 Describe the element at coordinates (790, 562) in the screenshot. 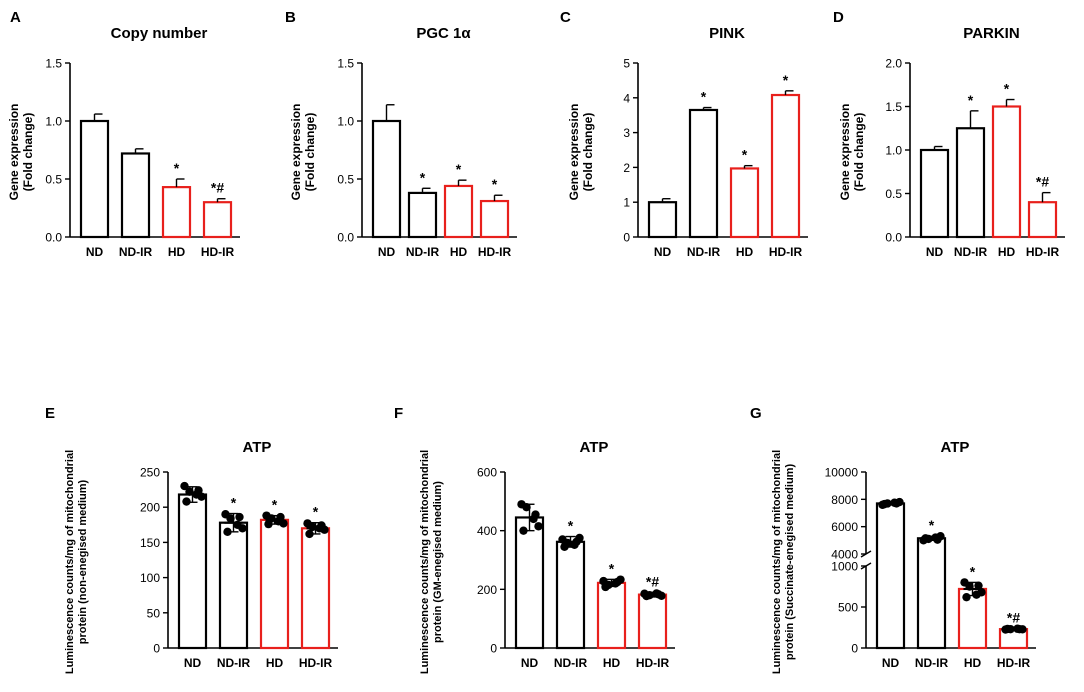

I see `y-axis-label-line: protein (Succinate-enegised medium)` at that location.